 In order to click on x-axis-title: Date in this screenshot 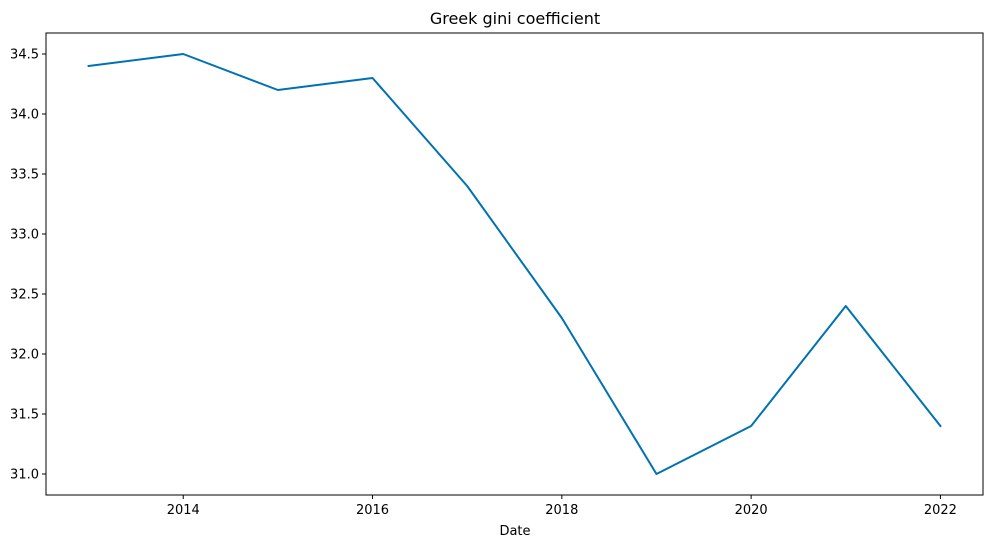, I will do `click(514, 531)`.